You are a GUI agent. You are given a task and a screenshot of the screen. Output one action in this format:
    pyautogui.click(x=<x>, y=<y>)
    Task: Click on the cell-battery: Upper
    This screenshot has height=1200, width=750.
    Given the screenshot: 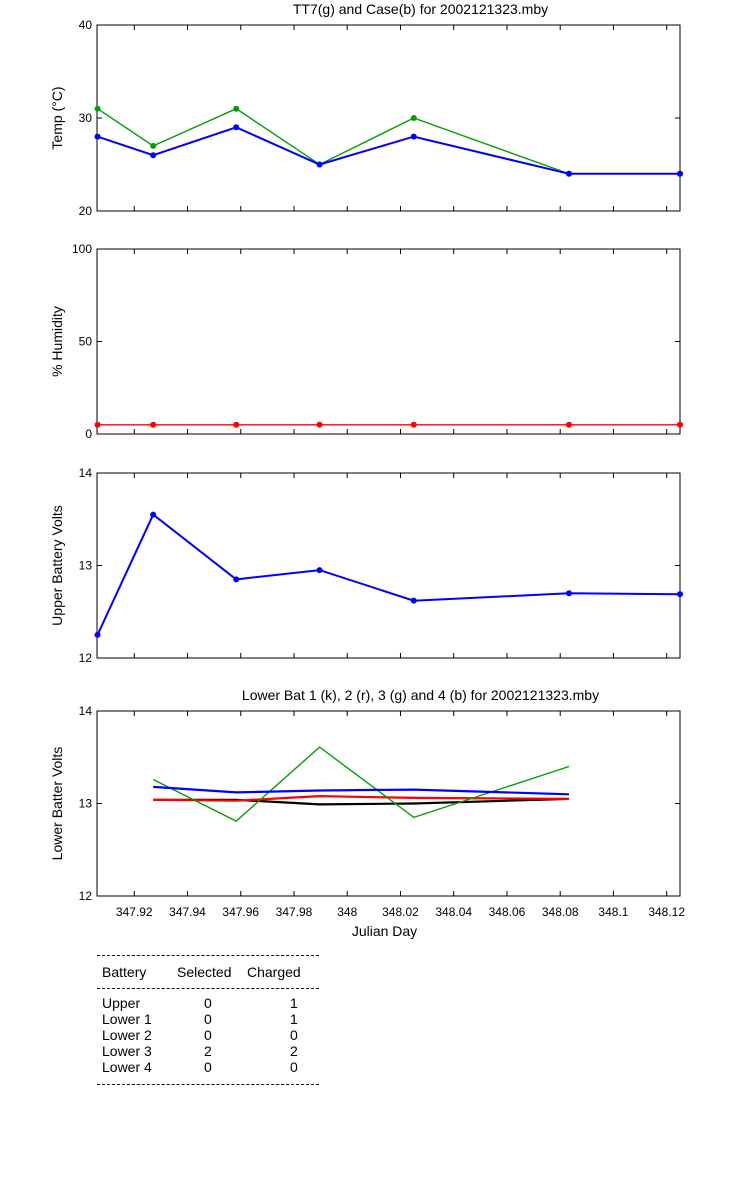 What is the action you would take?
    pyautogui.click(x=121, y=1003)
    